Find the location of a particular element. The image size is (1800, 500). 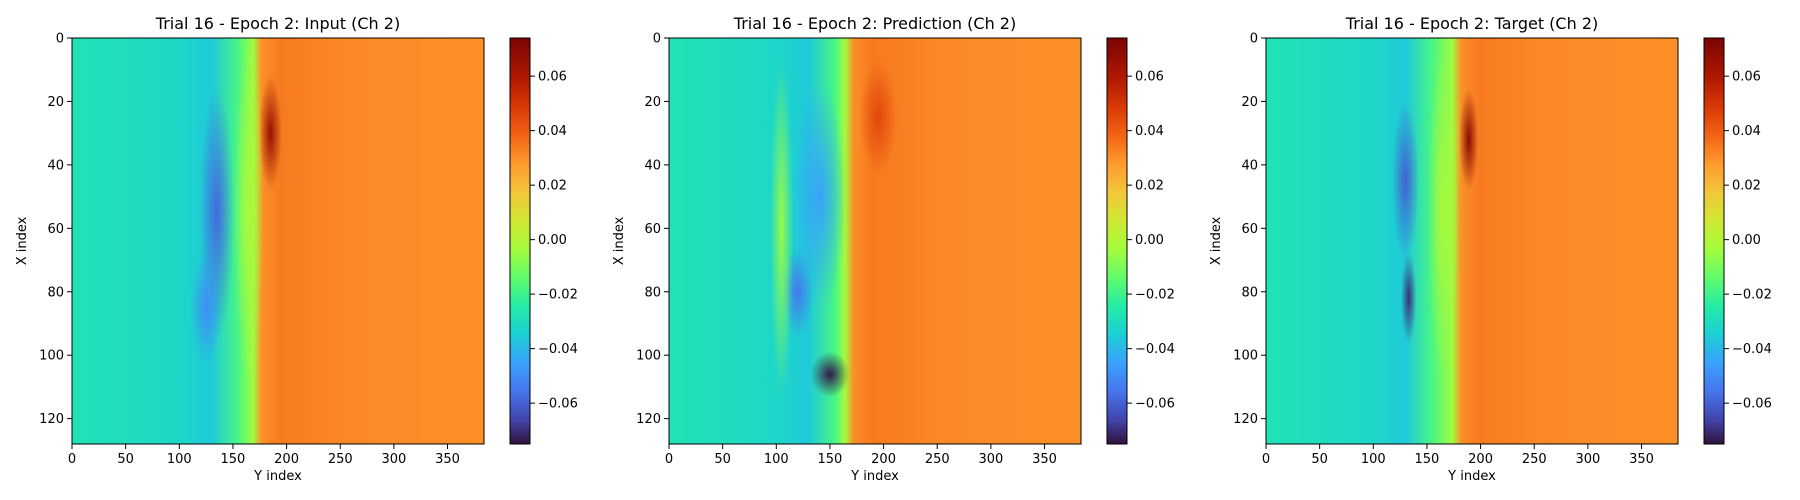

chart-title: Trial 16 - Epoch 2: Prediction (Ch 2) is located at coordinates (874, 23).